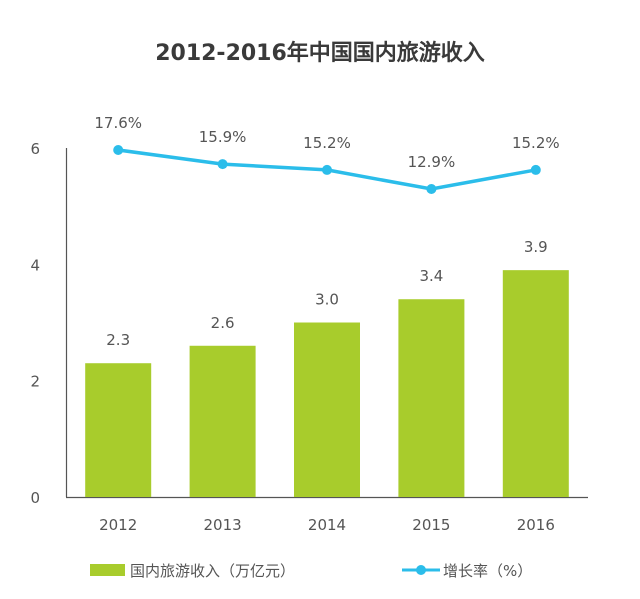 Image resolution: width=640 pixels, height=599 pixels. What do you see at coordinates (535, 383) in the screenshot?
I see `bar-2016` at bounding box center [535, 383].